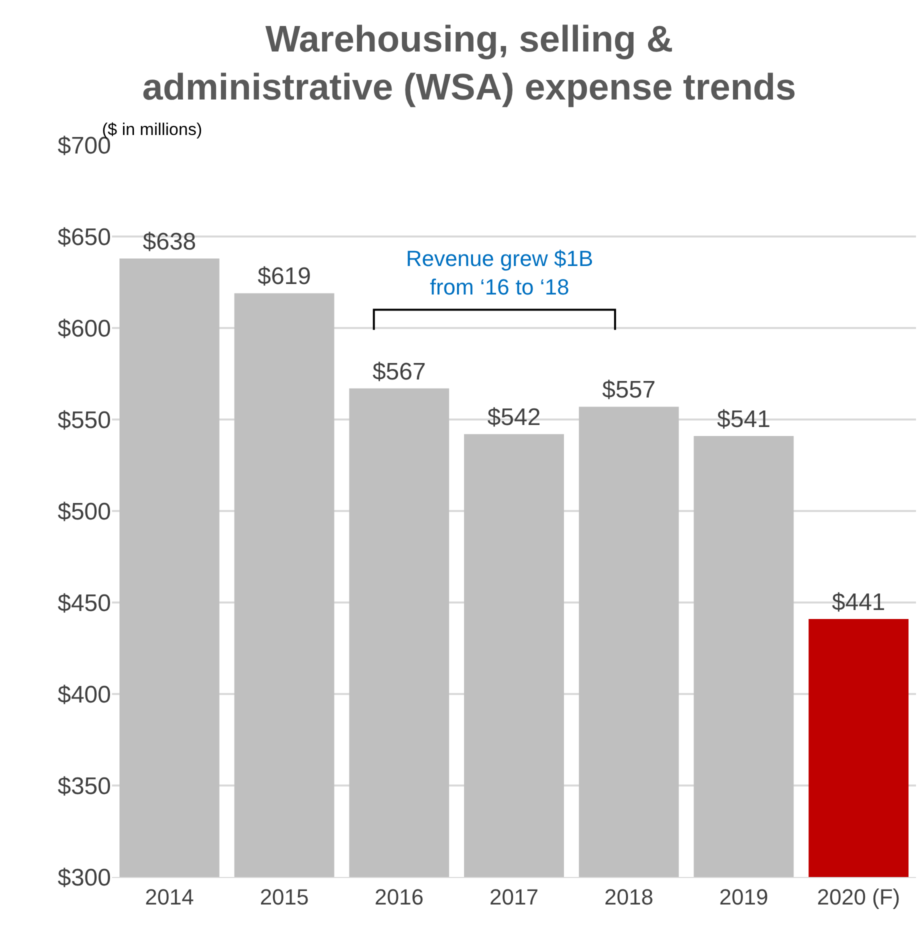 The height and width of the screenshot is (933, 920). What do you see at coordinates (859, 602) in the screenshot?
I see `data-label: $441` at bounding box center [859, 602].